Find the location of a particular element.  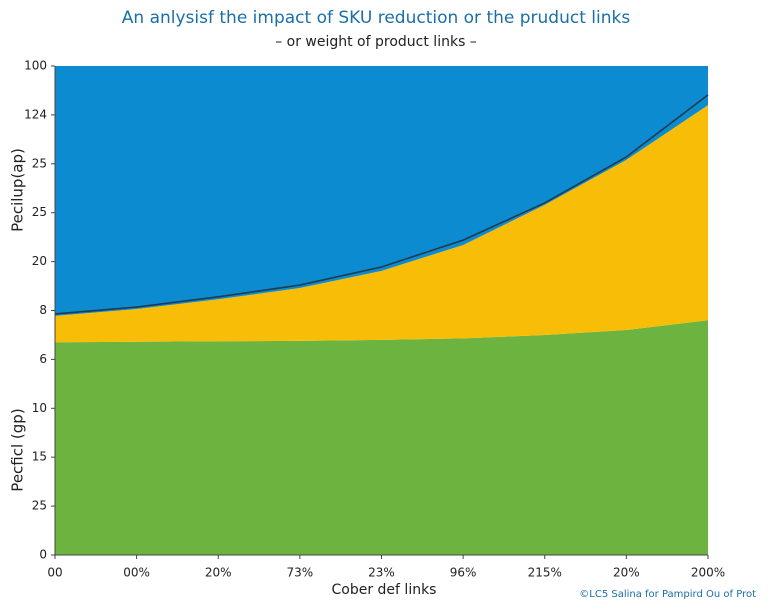

y-tick-label: 6 is located at coordinates (43, 359).